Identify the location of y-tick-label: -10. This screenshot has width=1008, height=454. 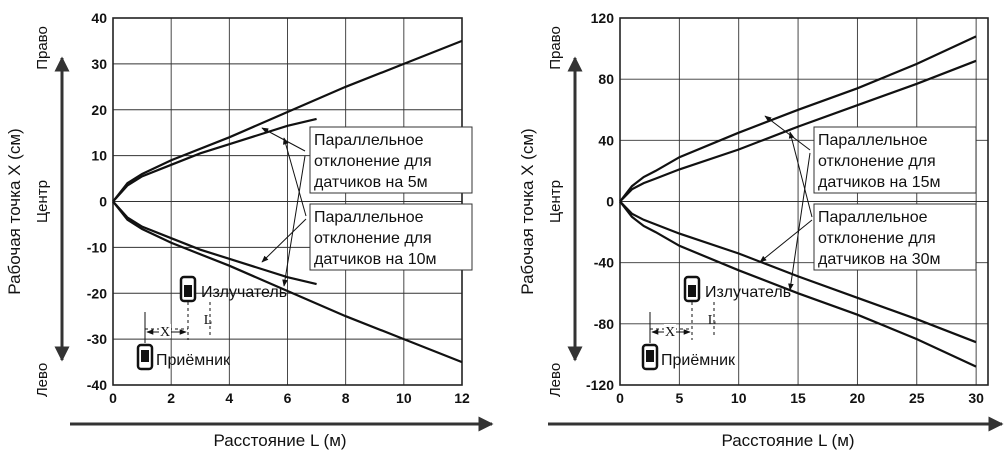
(97, 247).